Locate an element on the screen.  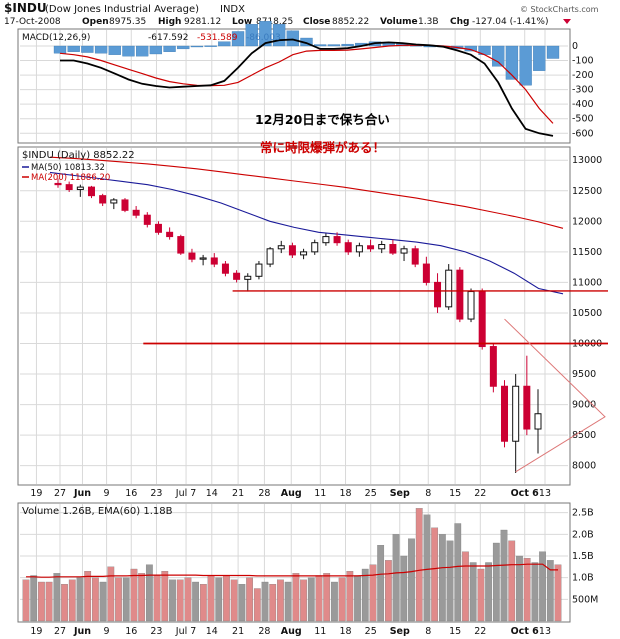
low-value: 8718.25 is located at coordinates (274, 22).